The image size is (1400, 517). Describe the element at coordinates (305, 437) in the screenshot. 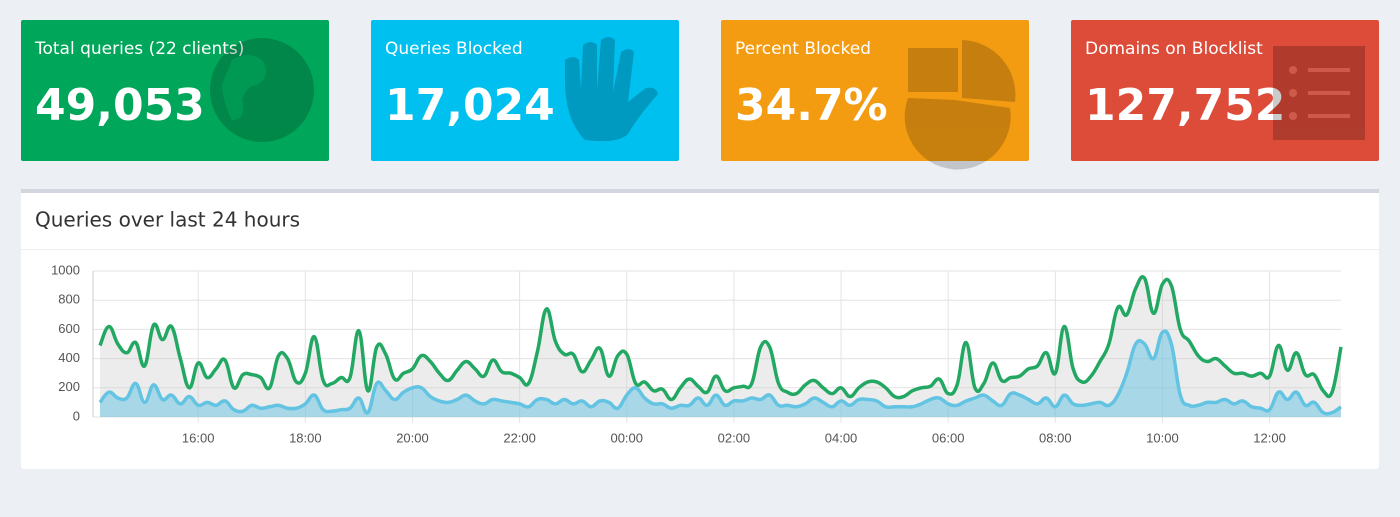

I see `x-tick-label: 18:00` at that location.